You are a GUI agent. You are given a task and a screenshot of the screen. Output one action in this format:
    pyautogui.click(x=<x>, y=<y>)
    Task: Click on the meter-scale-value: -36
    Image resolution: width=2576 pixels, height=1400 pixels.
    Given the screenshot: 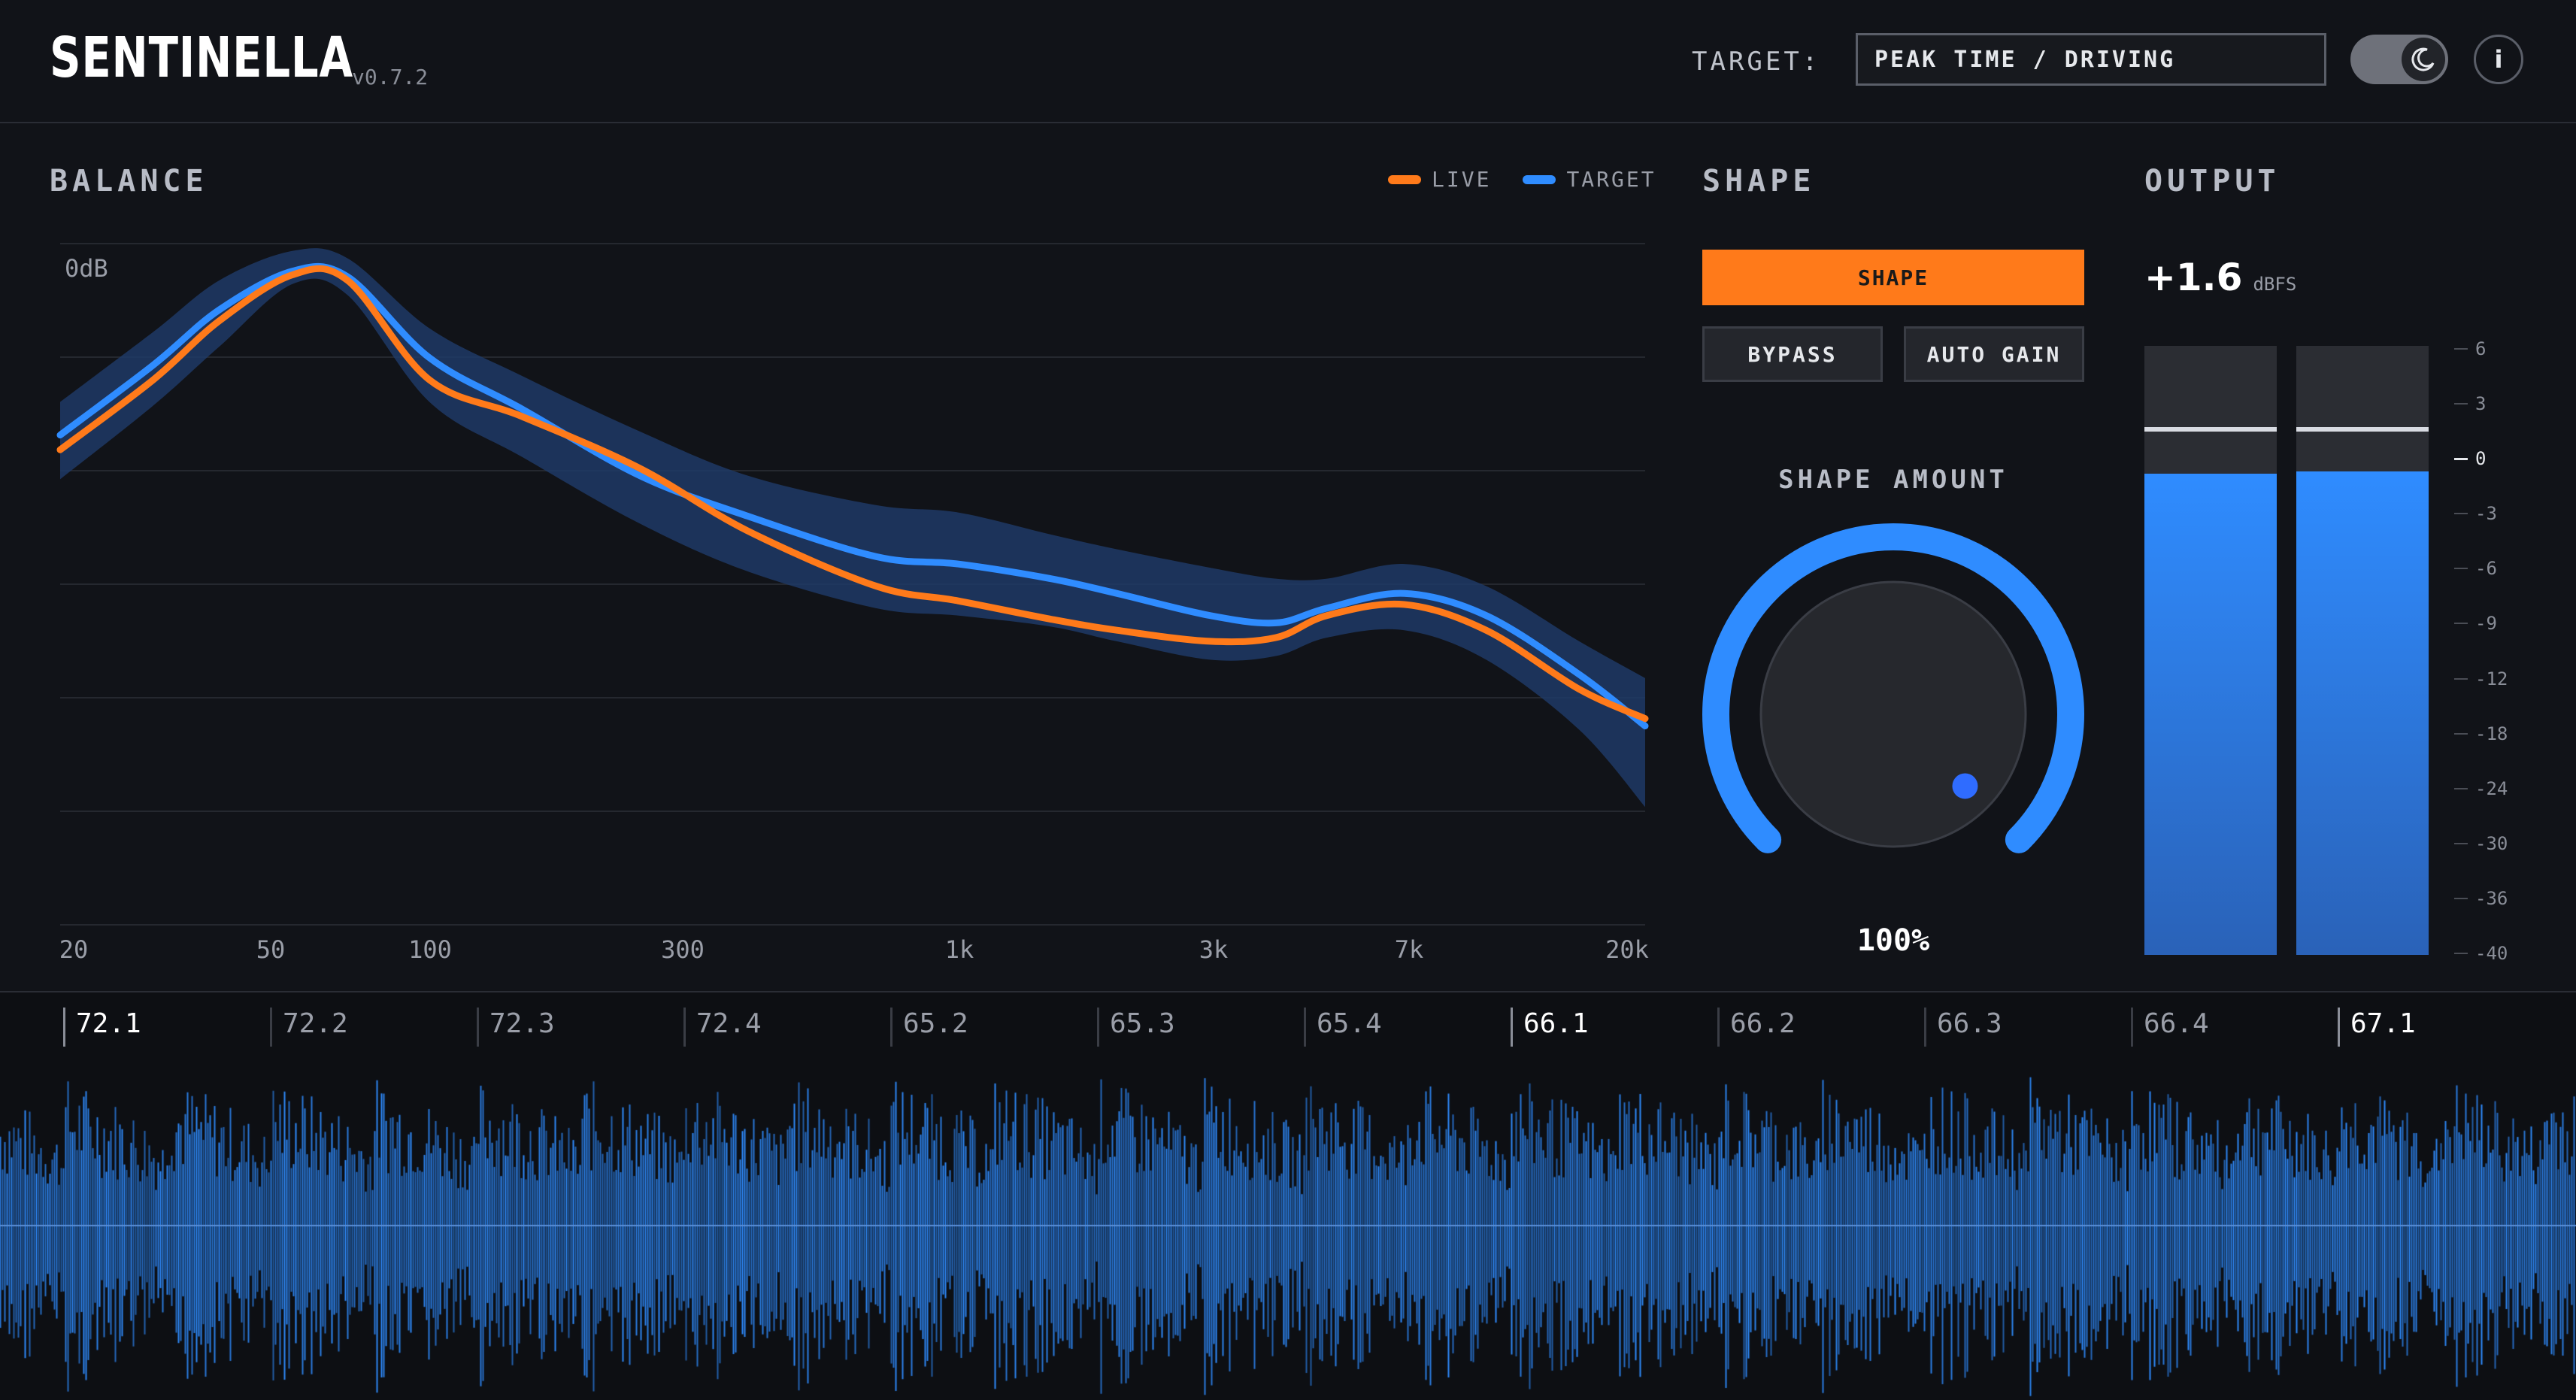 What is the action you would take?
    pyautogui.click(x=2491, y=898)
    